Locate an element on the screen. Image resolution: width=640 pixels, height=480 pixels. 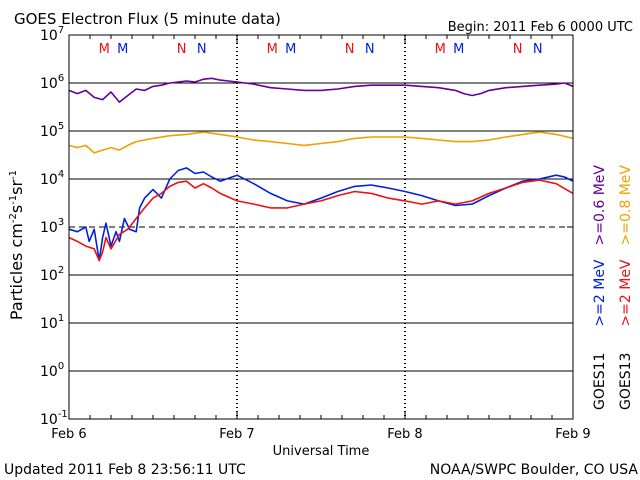
x-tick-label: Feb 9 is located at coordinates (572, 434).